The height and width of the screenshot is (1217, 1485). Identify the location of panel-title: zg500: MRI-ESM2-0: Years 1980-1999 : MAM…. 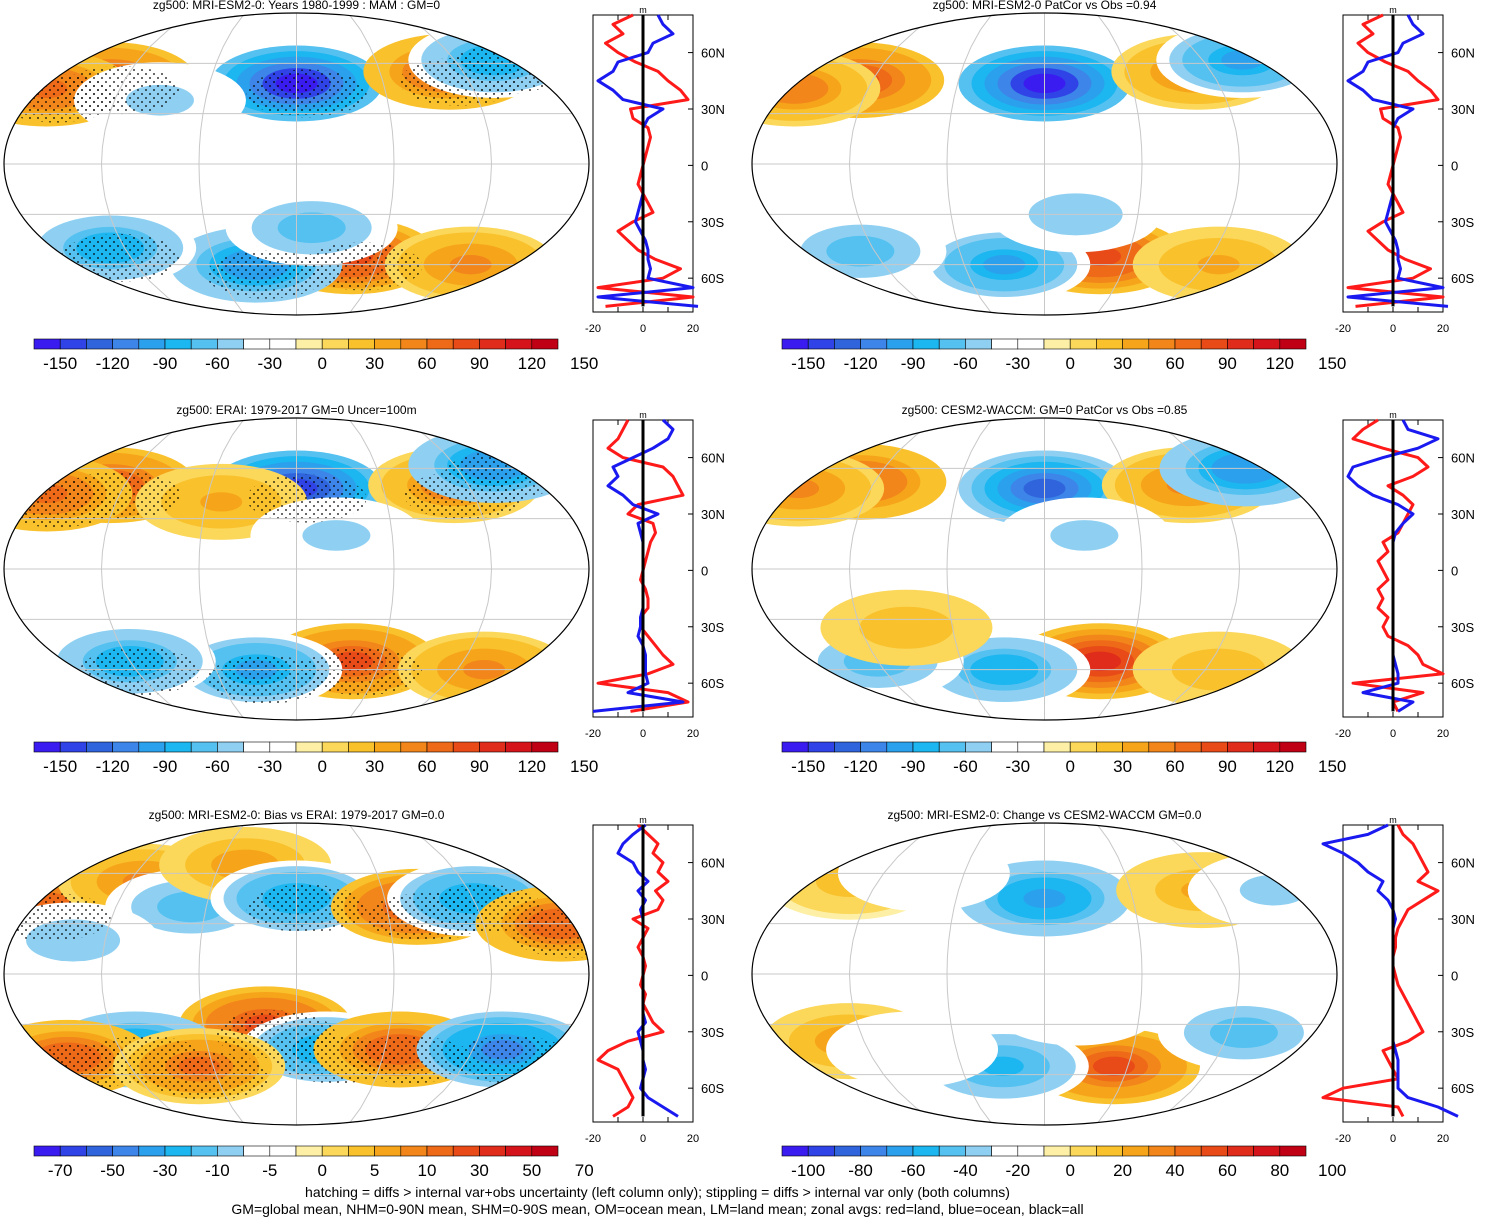
(296, 6).